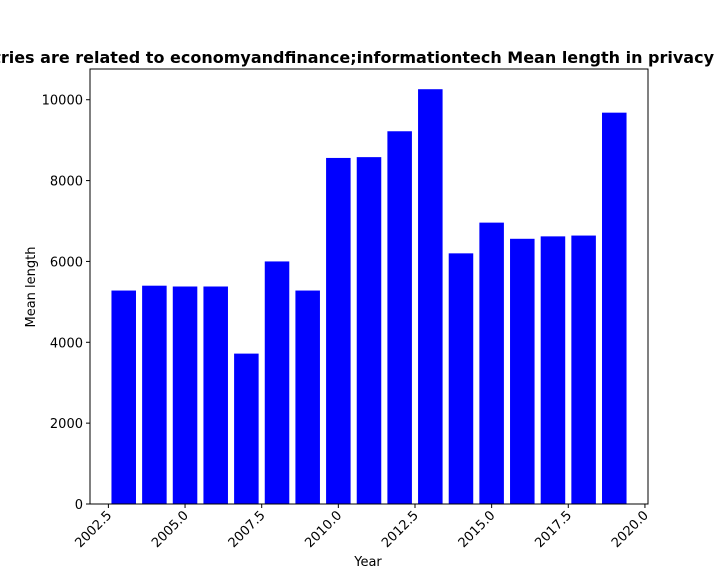 This screenshot has height=576, width=720. What do you see at coordinates (307, 397) in the screenshot?
I see `bar-2009` at bounding box center [307, 397].